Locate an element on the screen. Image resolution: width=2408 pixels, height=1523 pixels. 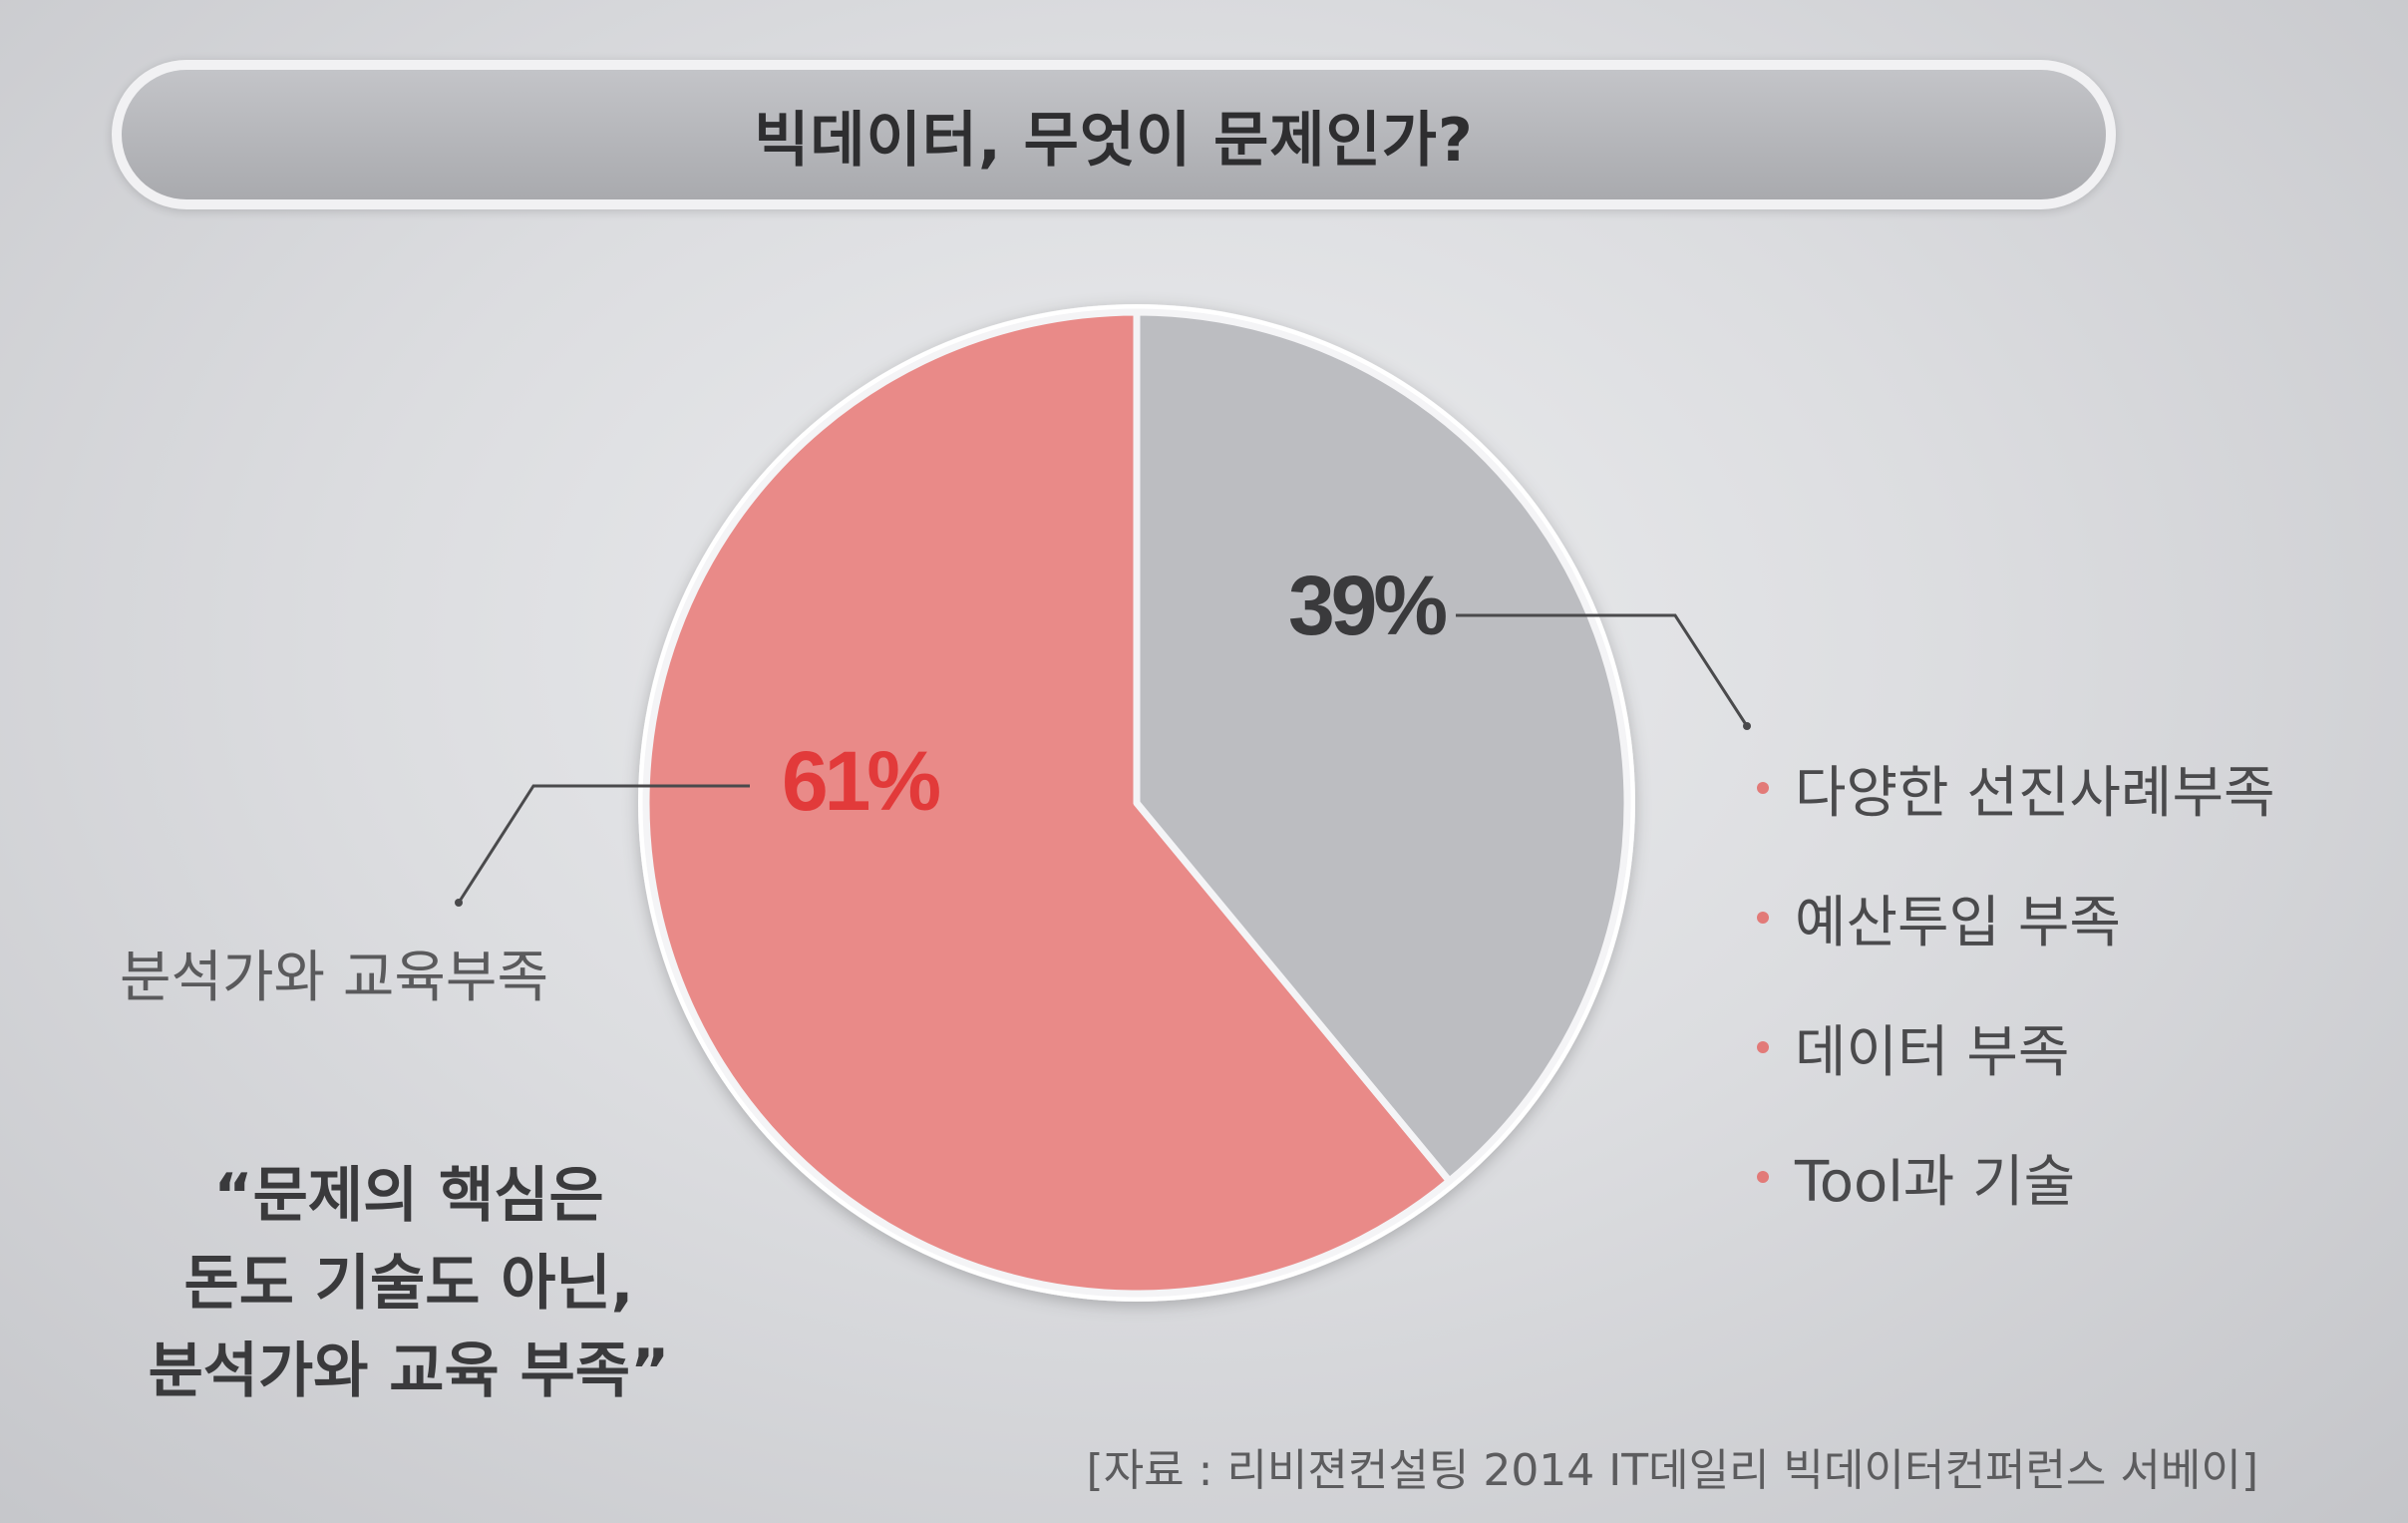
list-item: Tool과 기술 is located at coordinates (2015, 1177).